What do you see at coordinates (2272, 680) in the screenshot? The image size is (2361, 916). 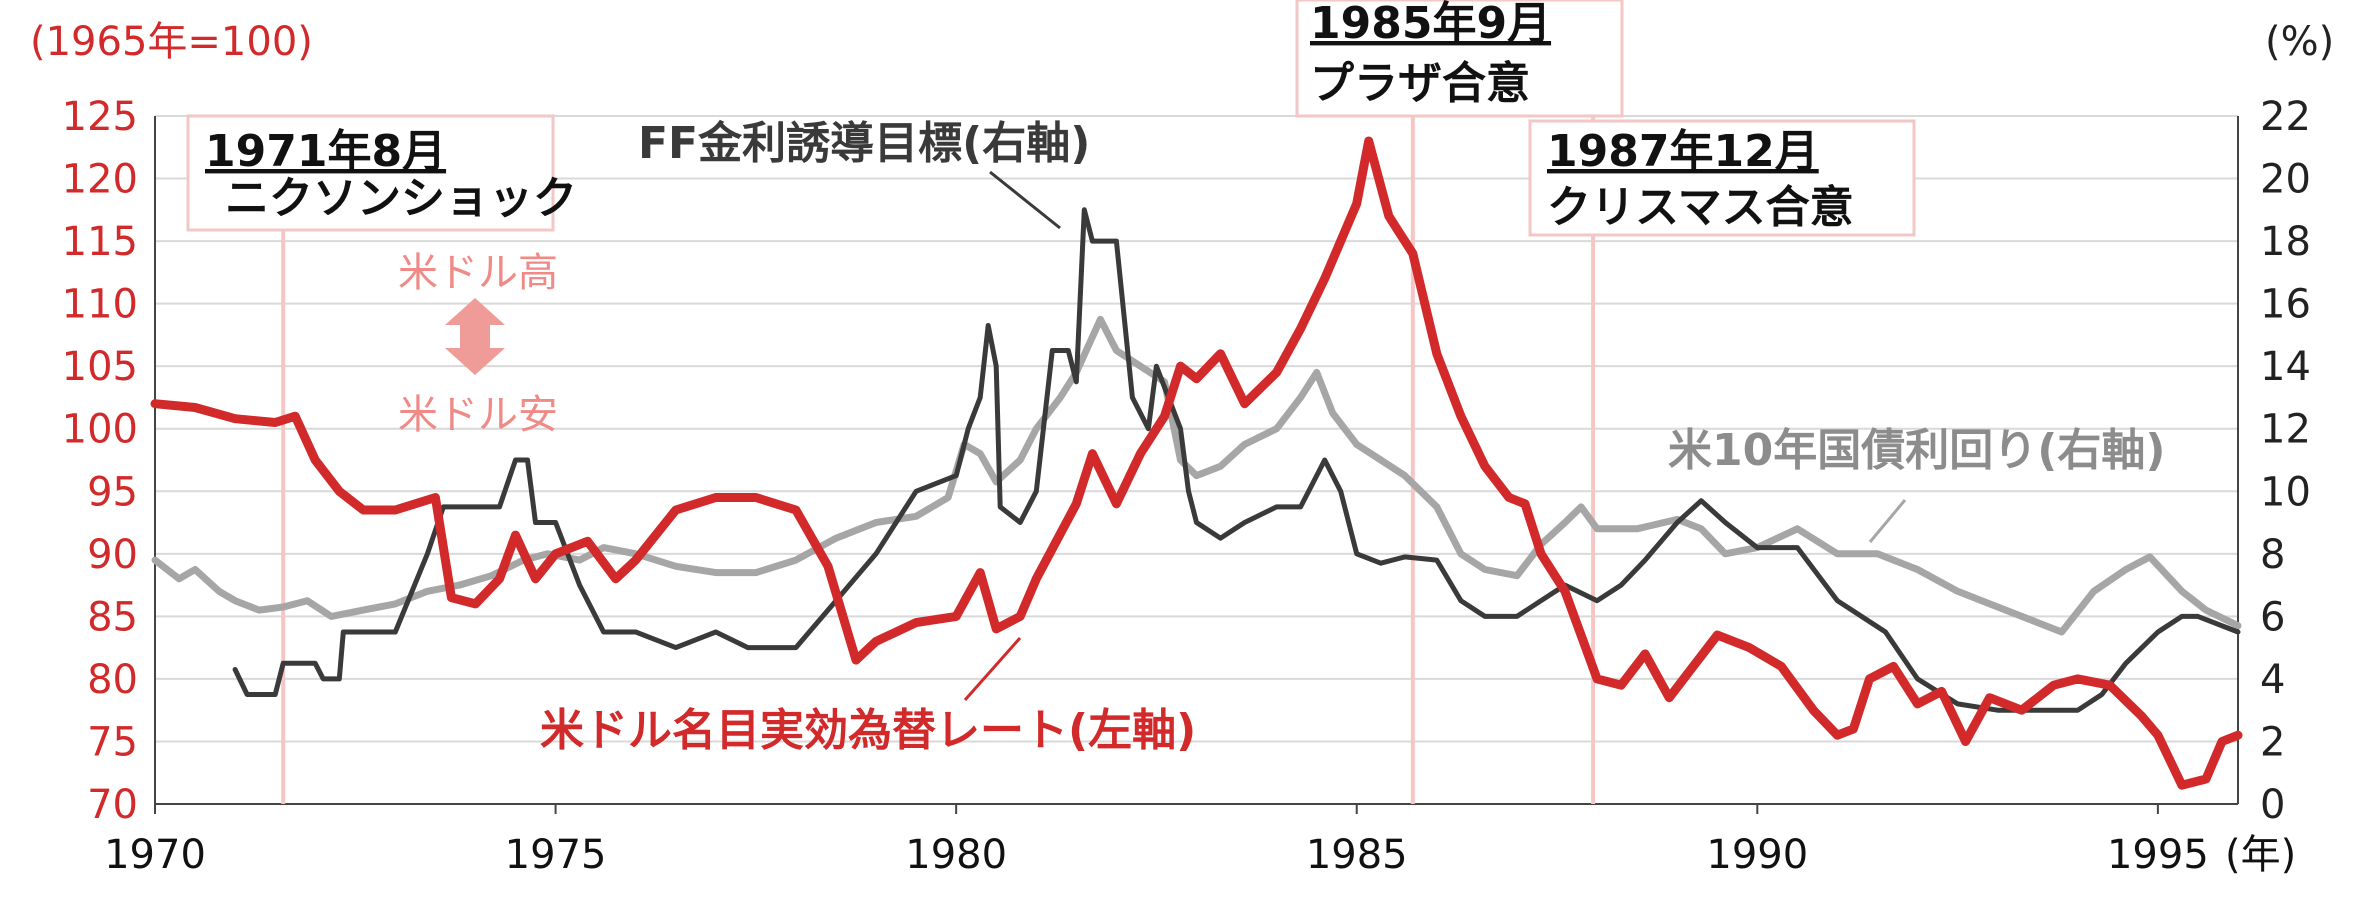 I see `right-tick-label: 4` at bounding box center [2272, 680].